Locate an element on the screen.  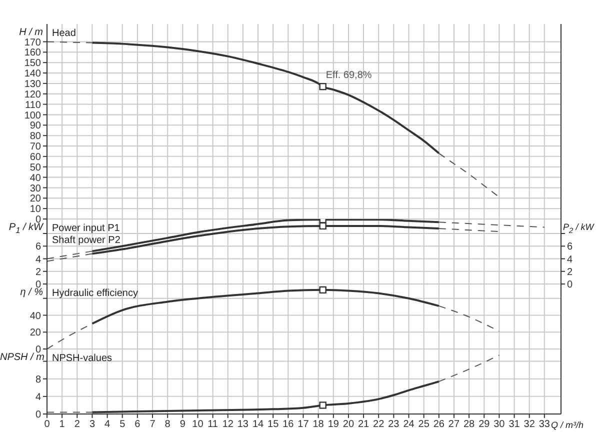
y-tick-label: 50 is located at coordinates (36, 168).